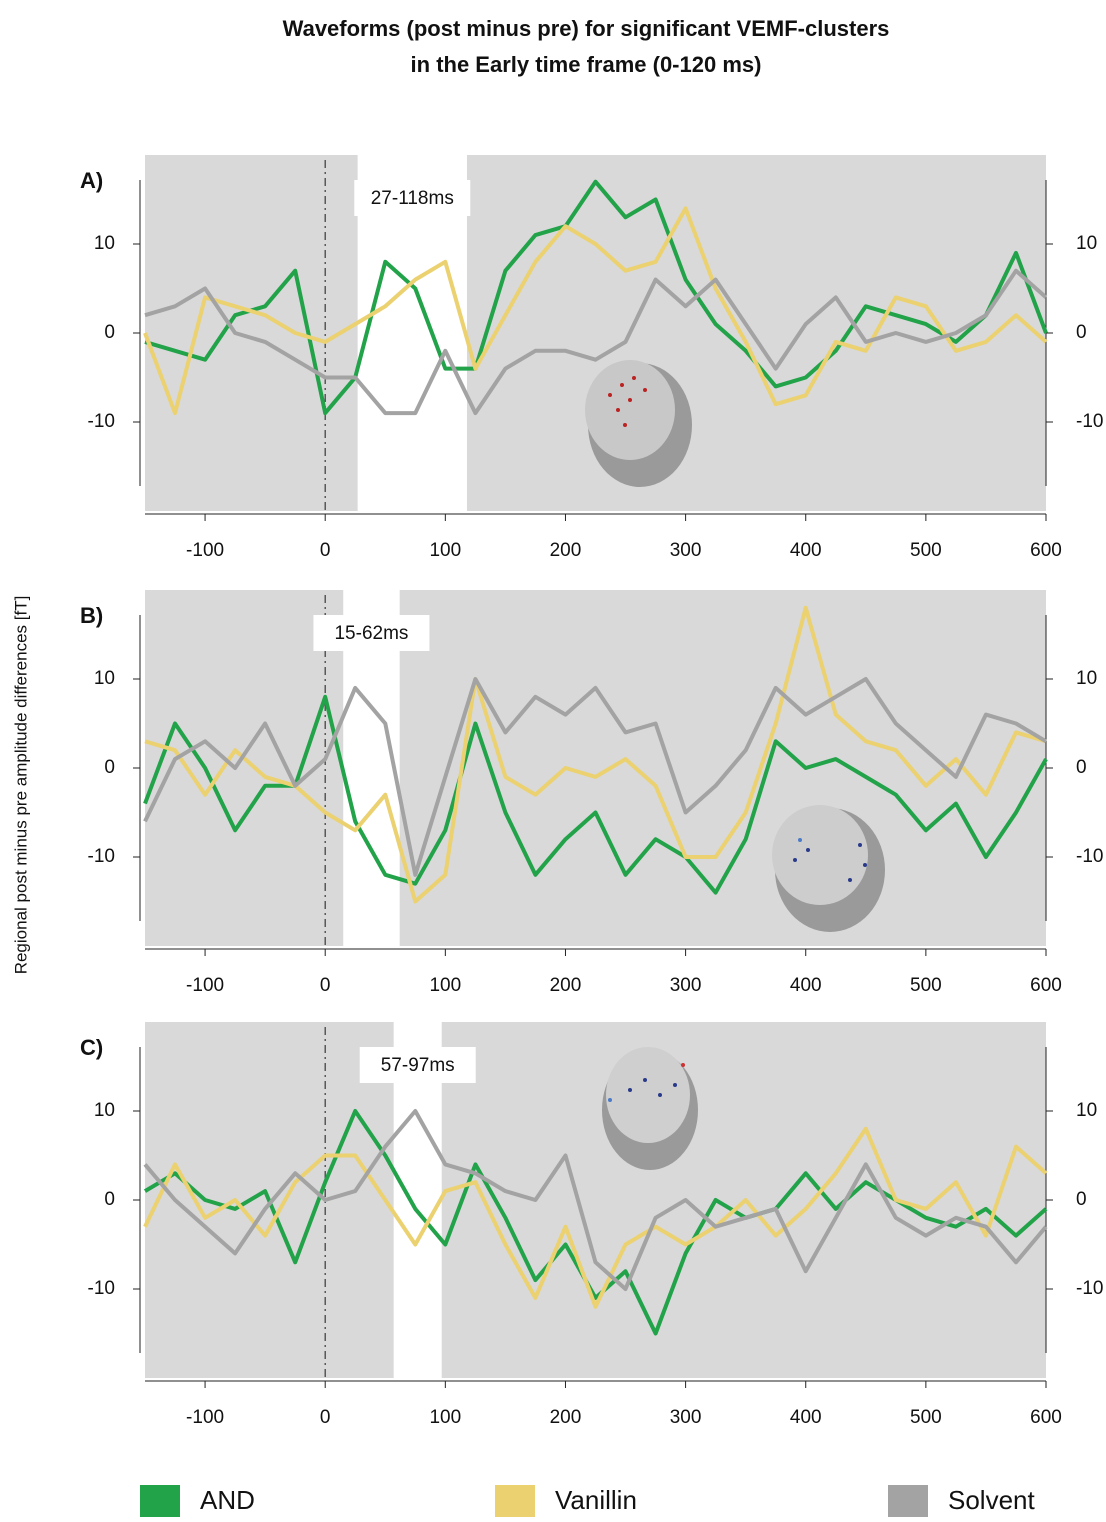  Describe the element at coordinates (91, 615) in the screenshot. I see `panel-label: B)` at that location.